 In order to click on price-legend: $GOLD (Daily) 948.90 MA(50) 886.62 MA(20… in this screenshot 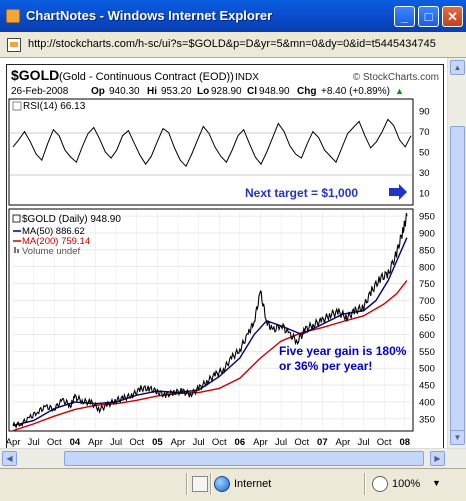, I will do `click(66, 235)`.